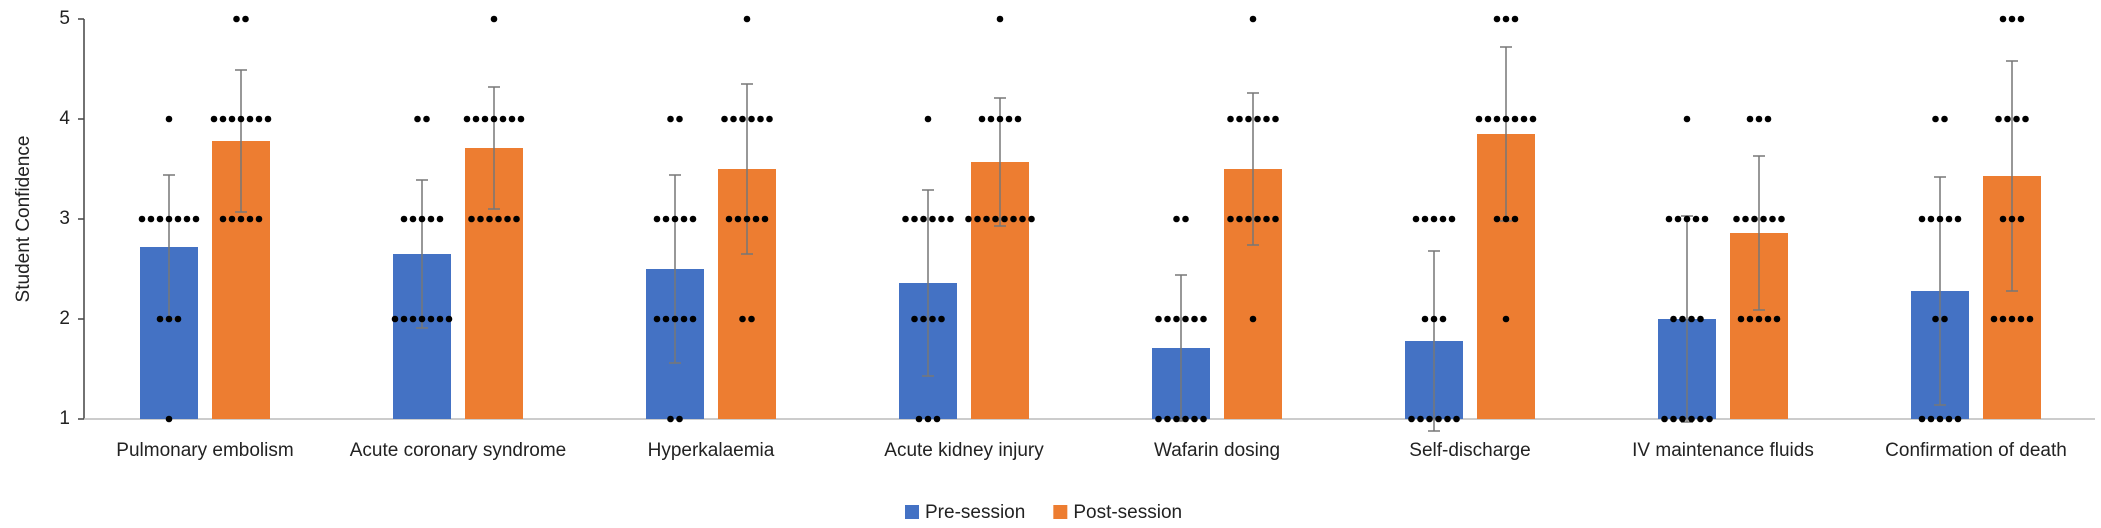  Describe the element at coordinates (205, 450) in the screenshot. I see `x-tick-label: Pulmonary embolism` at that location.